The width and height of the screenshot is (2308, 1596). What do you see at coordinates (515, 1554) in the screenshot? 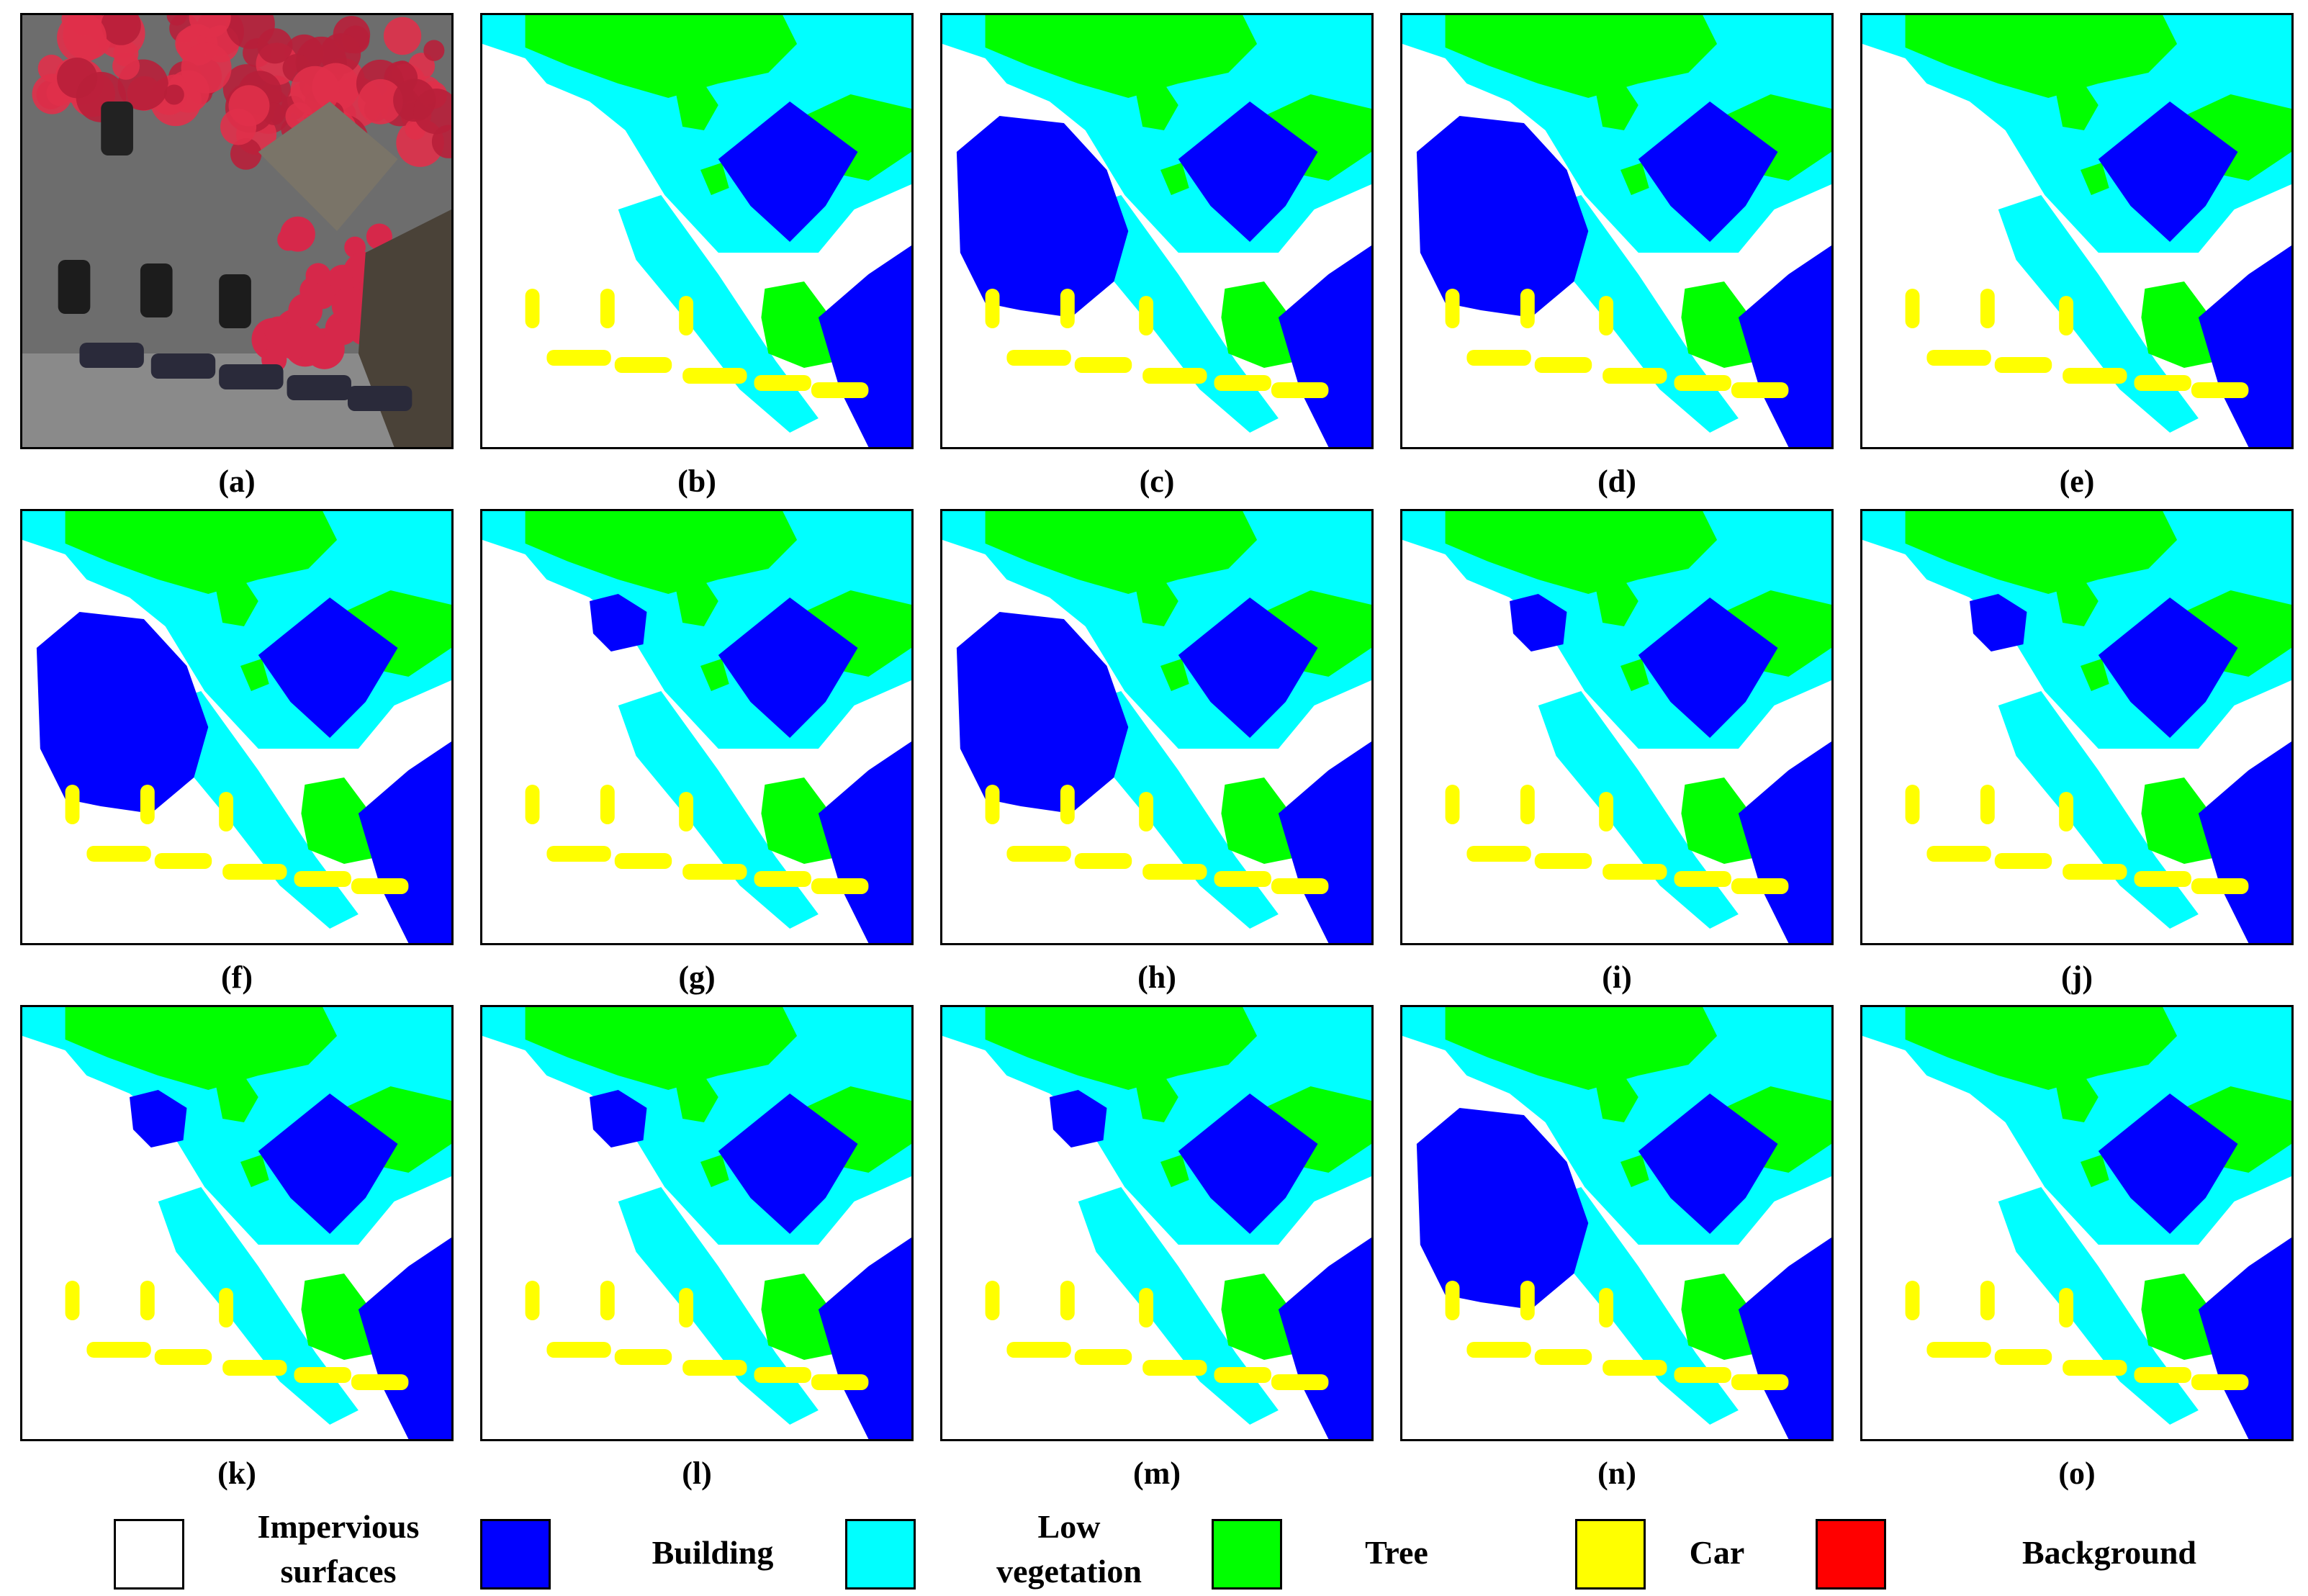
I see `legend-swatch-building` at bounding box center [515, 1554].